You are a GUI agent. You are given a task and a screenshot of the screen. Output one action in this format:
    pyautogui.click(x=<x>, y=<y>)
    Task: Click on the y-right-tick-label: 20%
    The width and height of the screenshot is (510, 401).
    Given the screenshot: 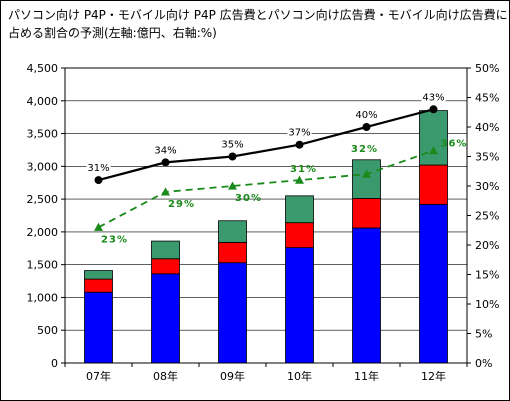 What is the action you would take?
    pyautogui.click(x=487, y=245)
    